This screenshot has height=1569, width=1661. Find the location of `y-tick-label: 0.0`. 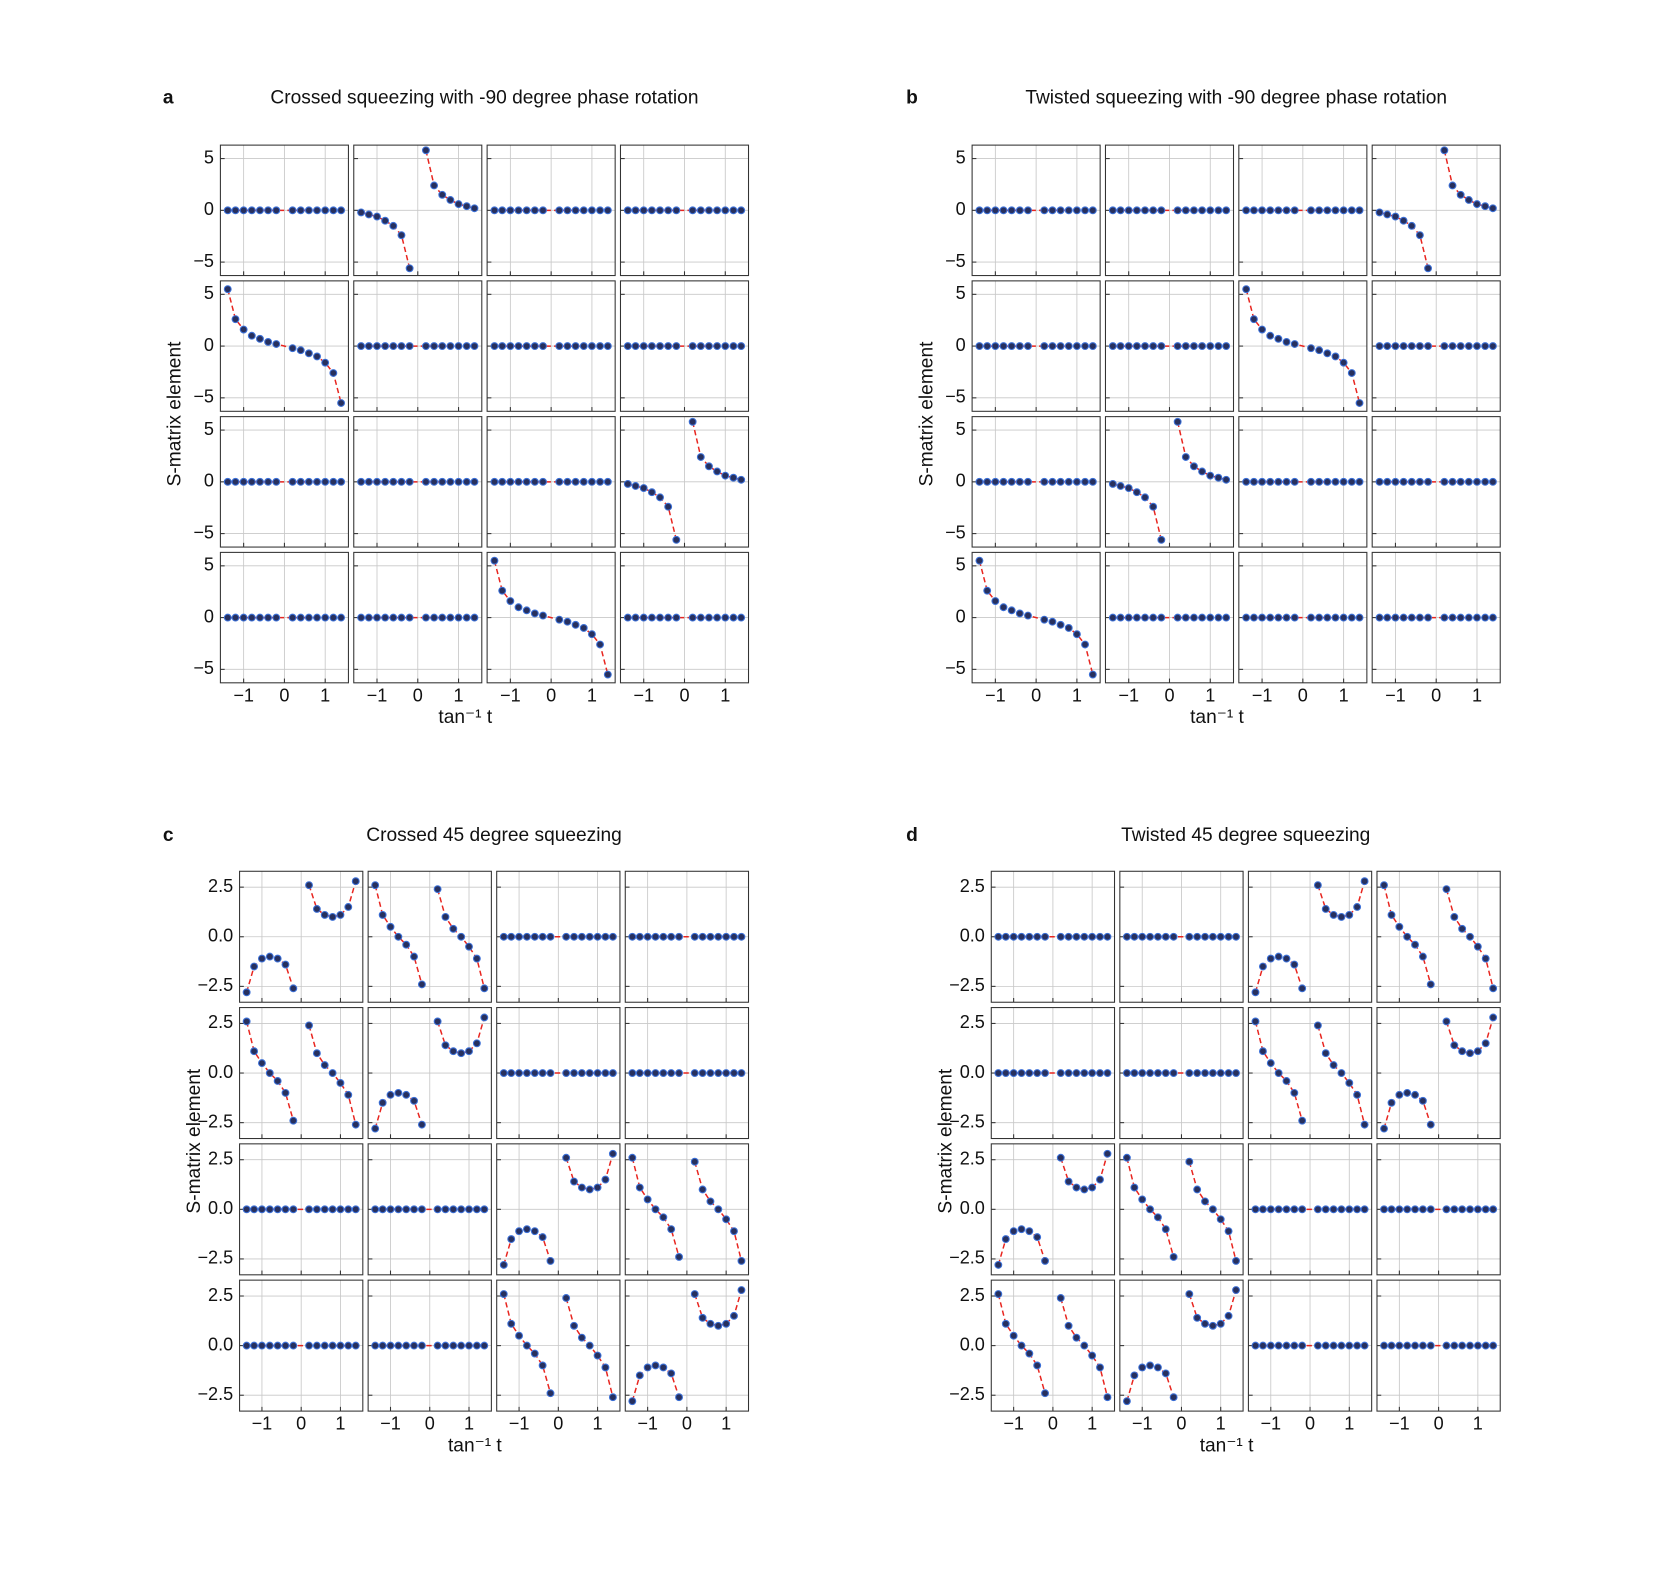

y-tick-label: 0.0 is located at coordinates (972, 1208).